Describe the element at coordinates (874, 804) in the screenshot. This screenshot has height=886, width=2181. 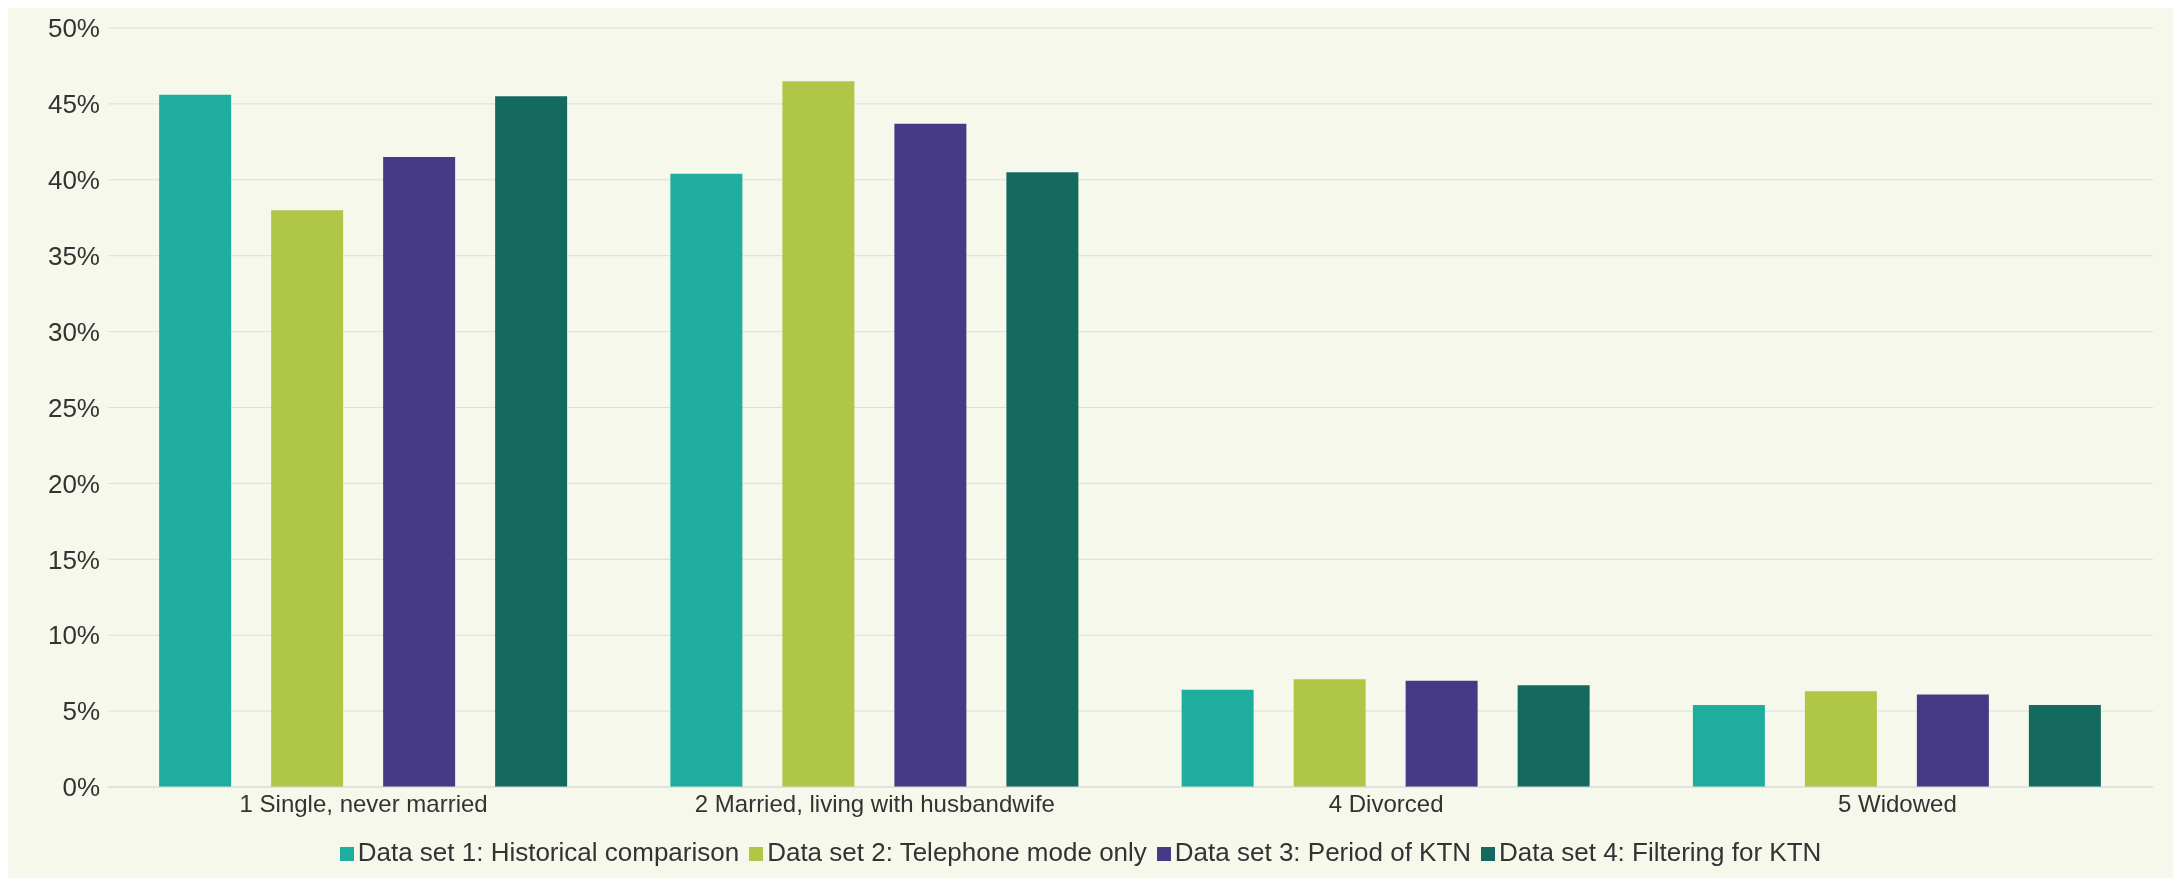
I see `x-tick-label: 2 Married, living with husbandwife` at that location.